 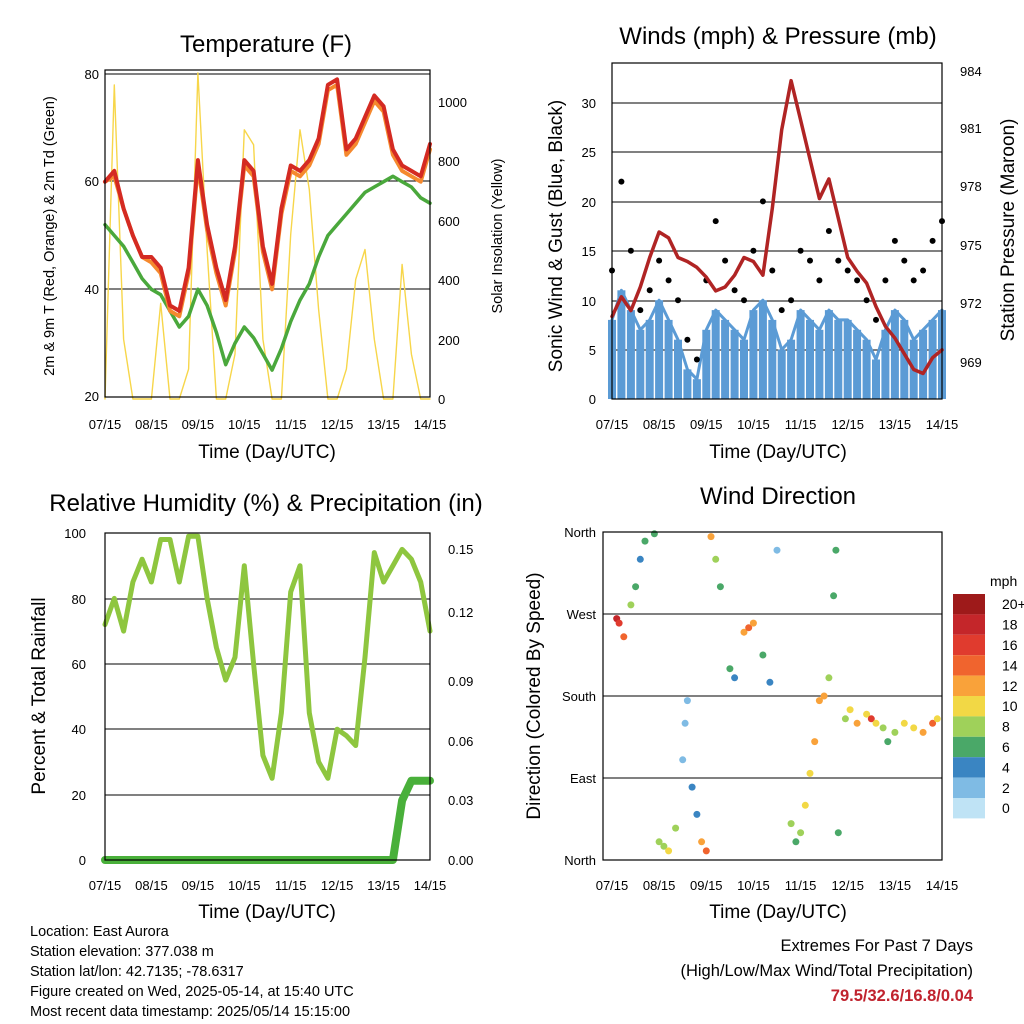 I want to click on winds-left-tick-label: 0, so click(x=592, y=399).